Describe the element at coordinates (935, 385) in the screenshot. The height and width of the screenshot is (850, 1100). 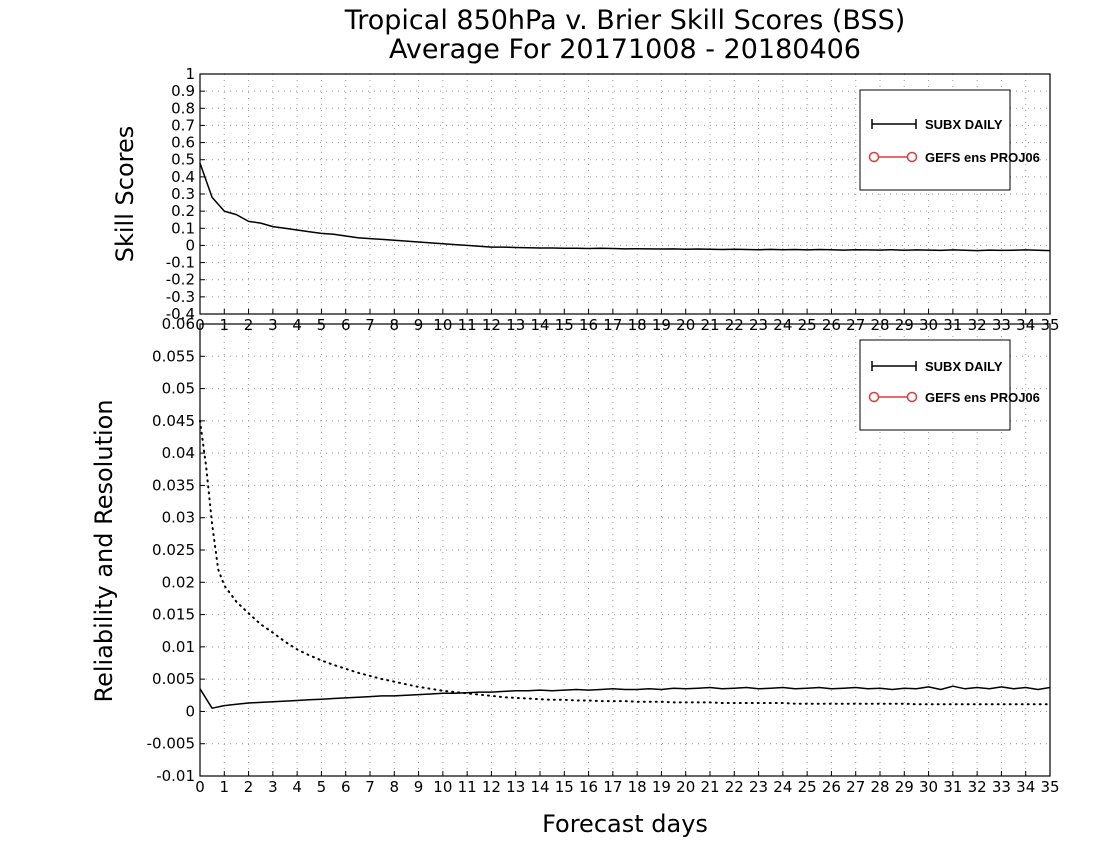
I see `bottom-legend-box` at that location.